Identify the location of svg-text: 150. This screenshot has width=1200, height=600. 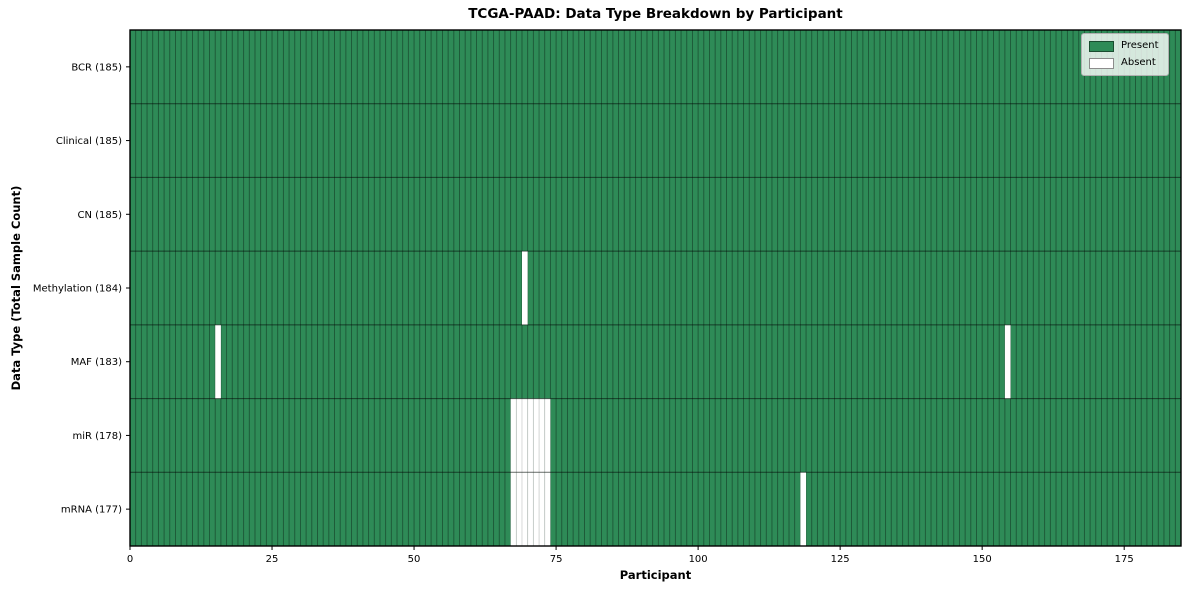
(982, 559).